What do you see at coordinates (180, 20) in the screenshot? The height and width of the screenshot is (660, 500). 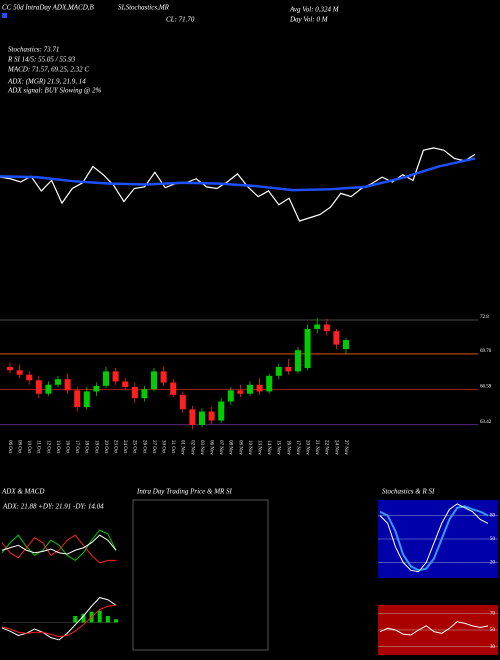 I see `close: CL: 71.70` at bounding box center [180, 20].